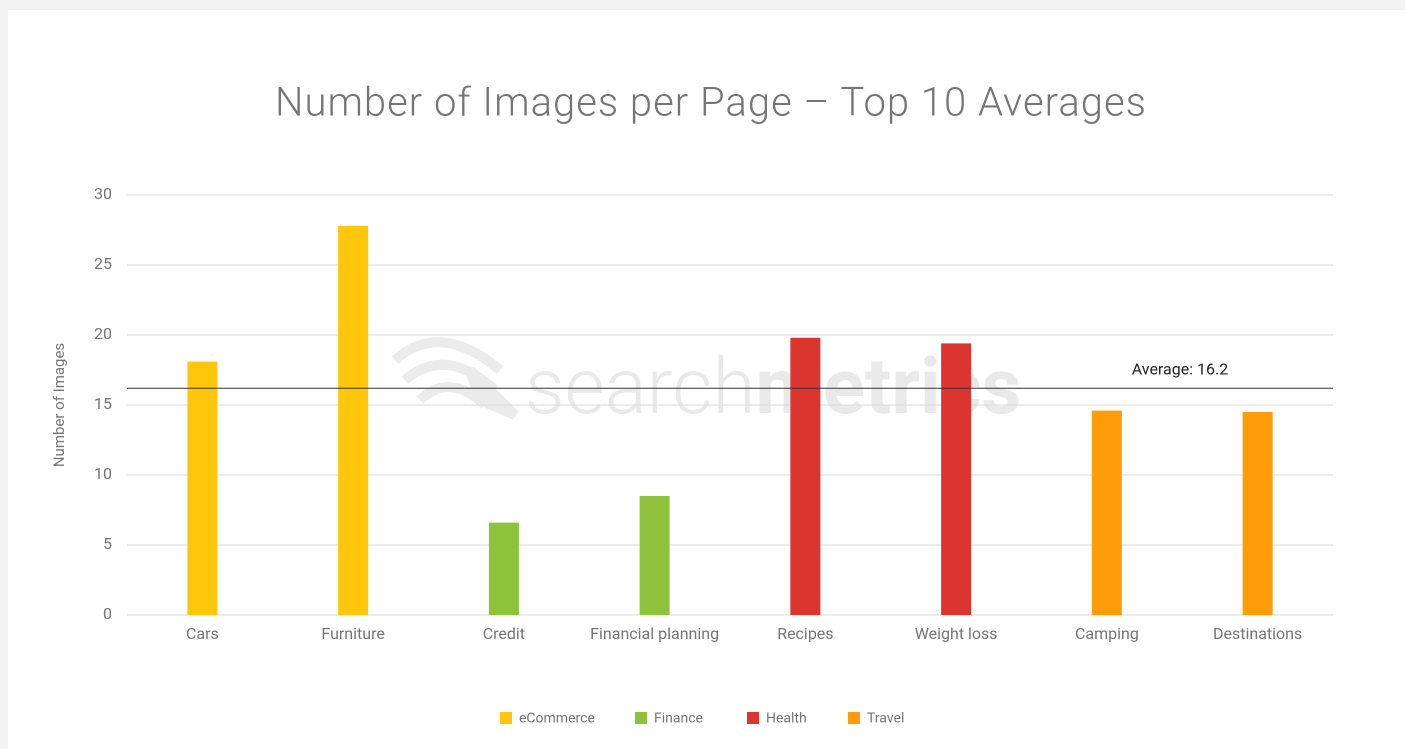 The image size is (1405, 749). Describe the element at coordinates (353, 633) in the screenshot. I see `x-tick-label: Furniture` at that location.